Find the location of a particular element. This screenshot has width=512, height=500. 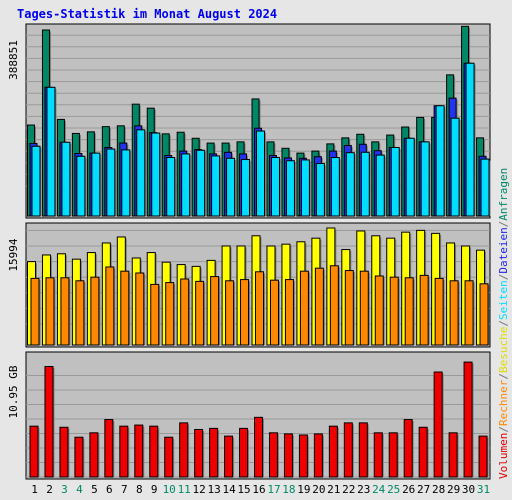

page-title: Tages-Statistik im Monat August 2024 is located at coordinates (147, 14).